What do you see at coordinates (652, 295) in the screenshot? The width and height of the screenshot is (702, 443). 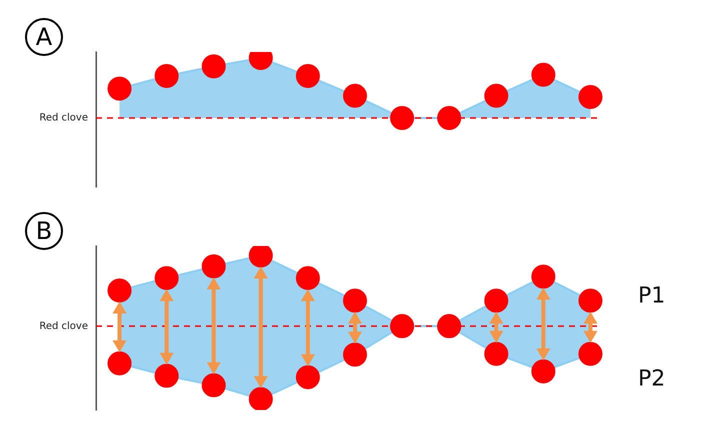 I see `series-label: P1` at bounding box center [652, 295].